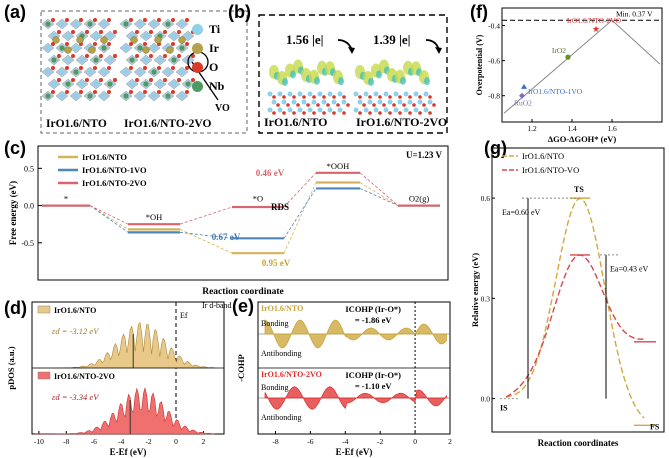  What do you see at coordinates (594, 20) in the screenshot?
I see `point-label: IrO1.6/NTO-2VO` at bounding box center [594, 20].